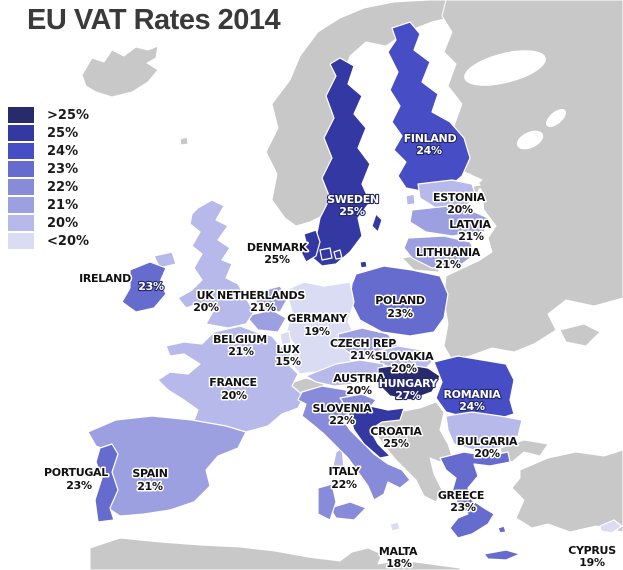 Image resolution: width=623 pixels, height=570 pixels. I want to click on country-rate-luxembourg: 15%, so click(288, 361).